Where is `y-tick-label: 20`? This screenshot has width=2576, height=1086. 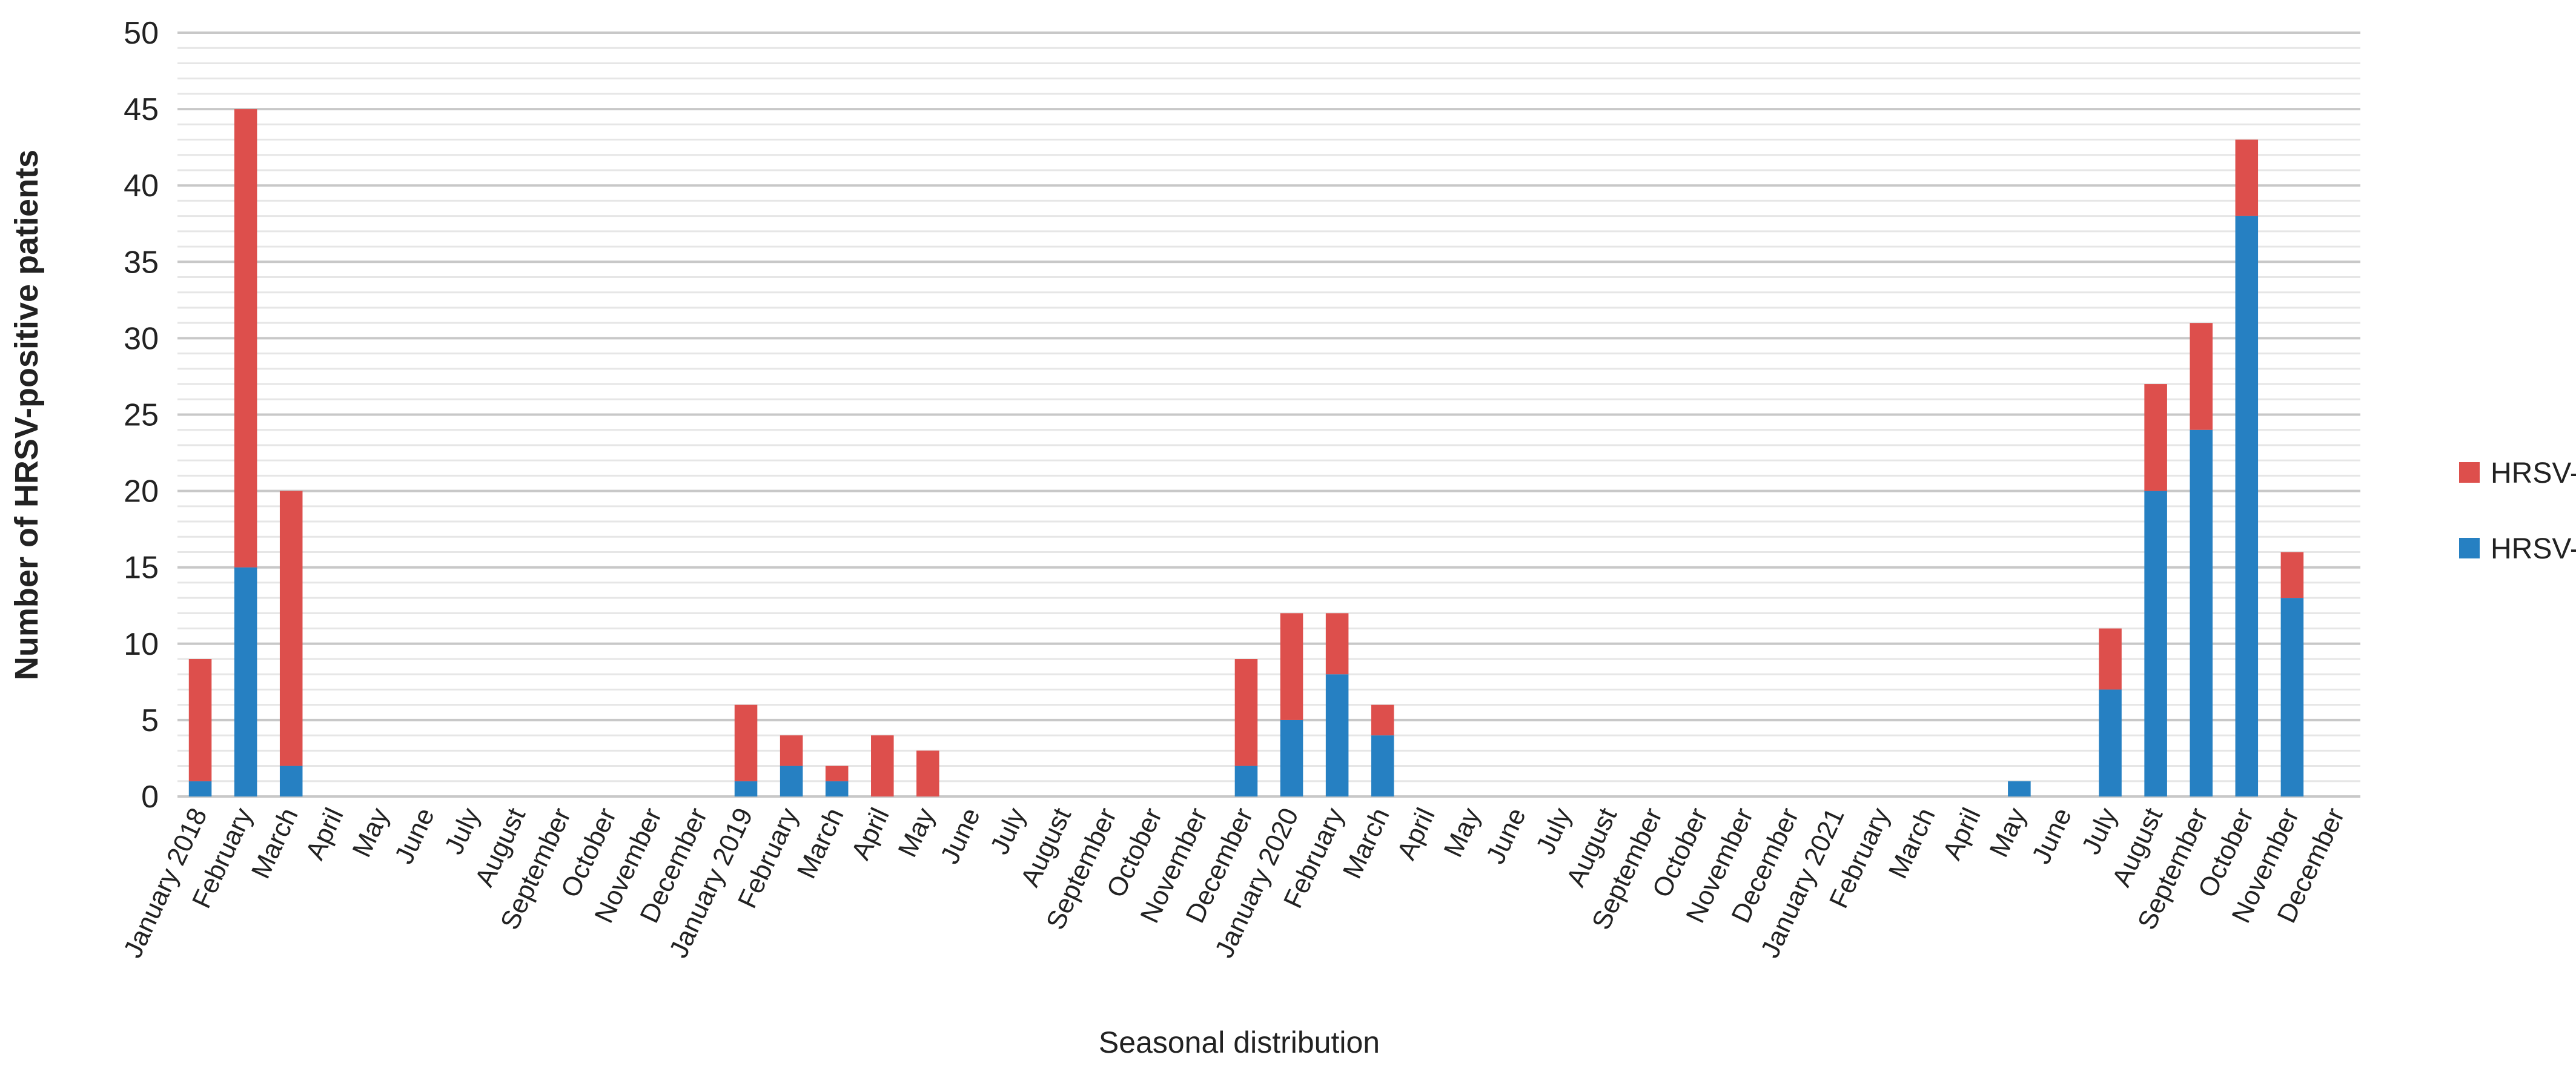
y-tick-label: 20 is located at coordinates (141, 491).